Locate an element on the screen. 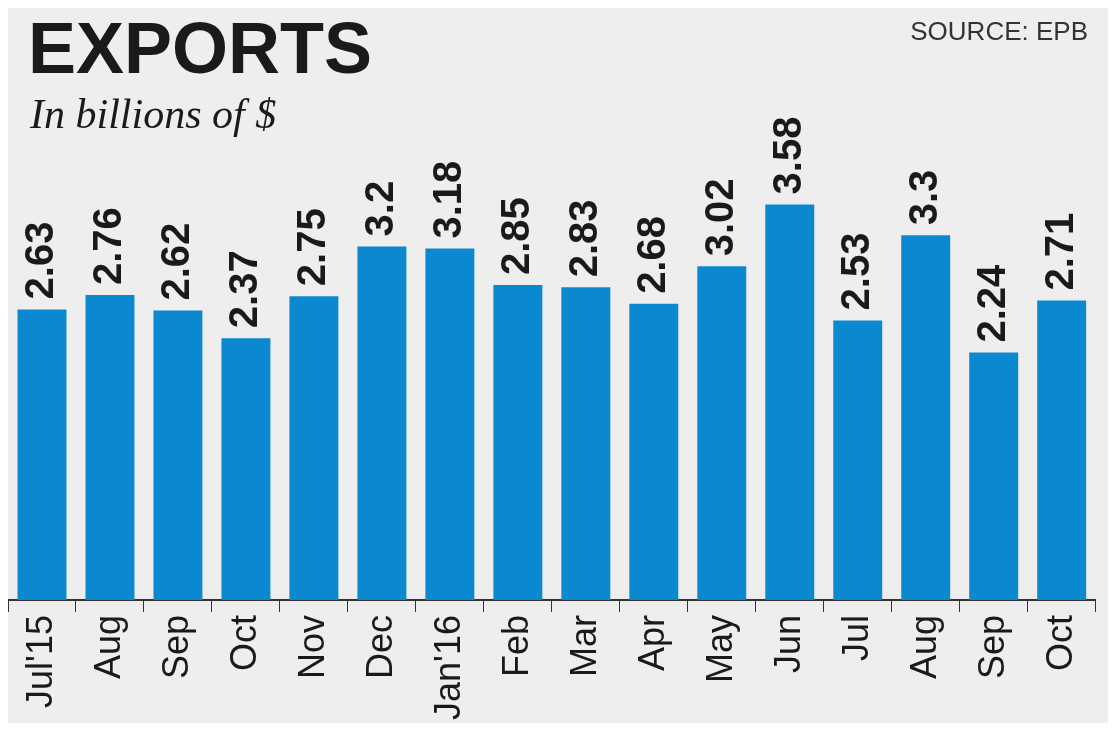 The height and width of the screenshot is (733, 1119). data-label: 2.75 is located at coordinates (310, 247).